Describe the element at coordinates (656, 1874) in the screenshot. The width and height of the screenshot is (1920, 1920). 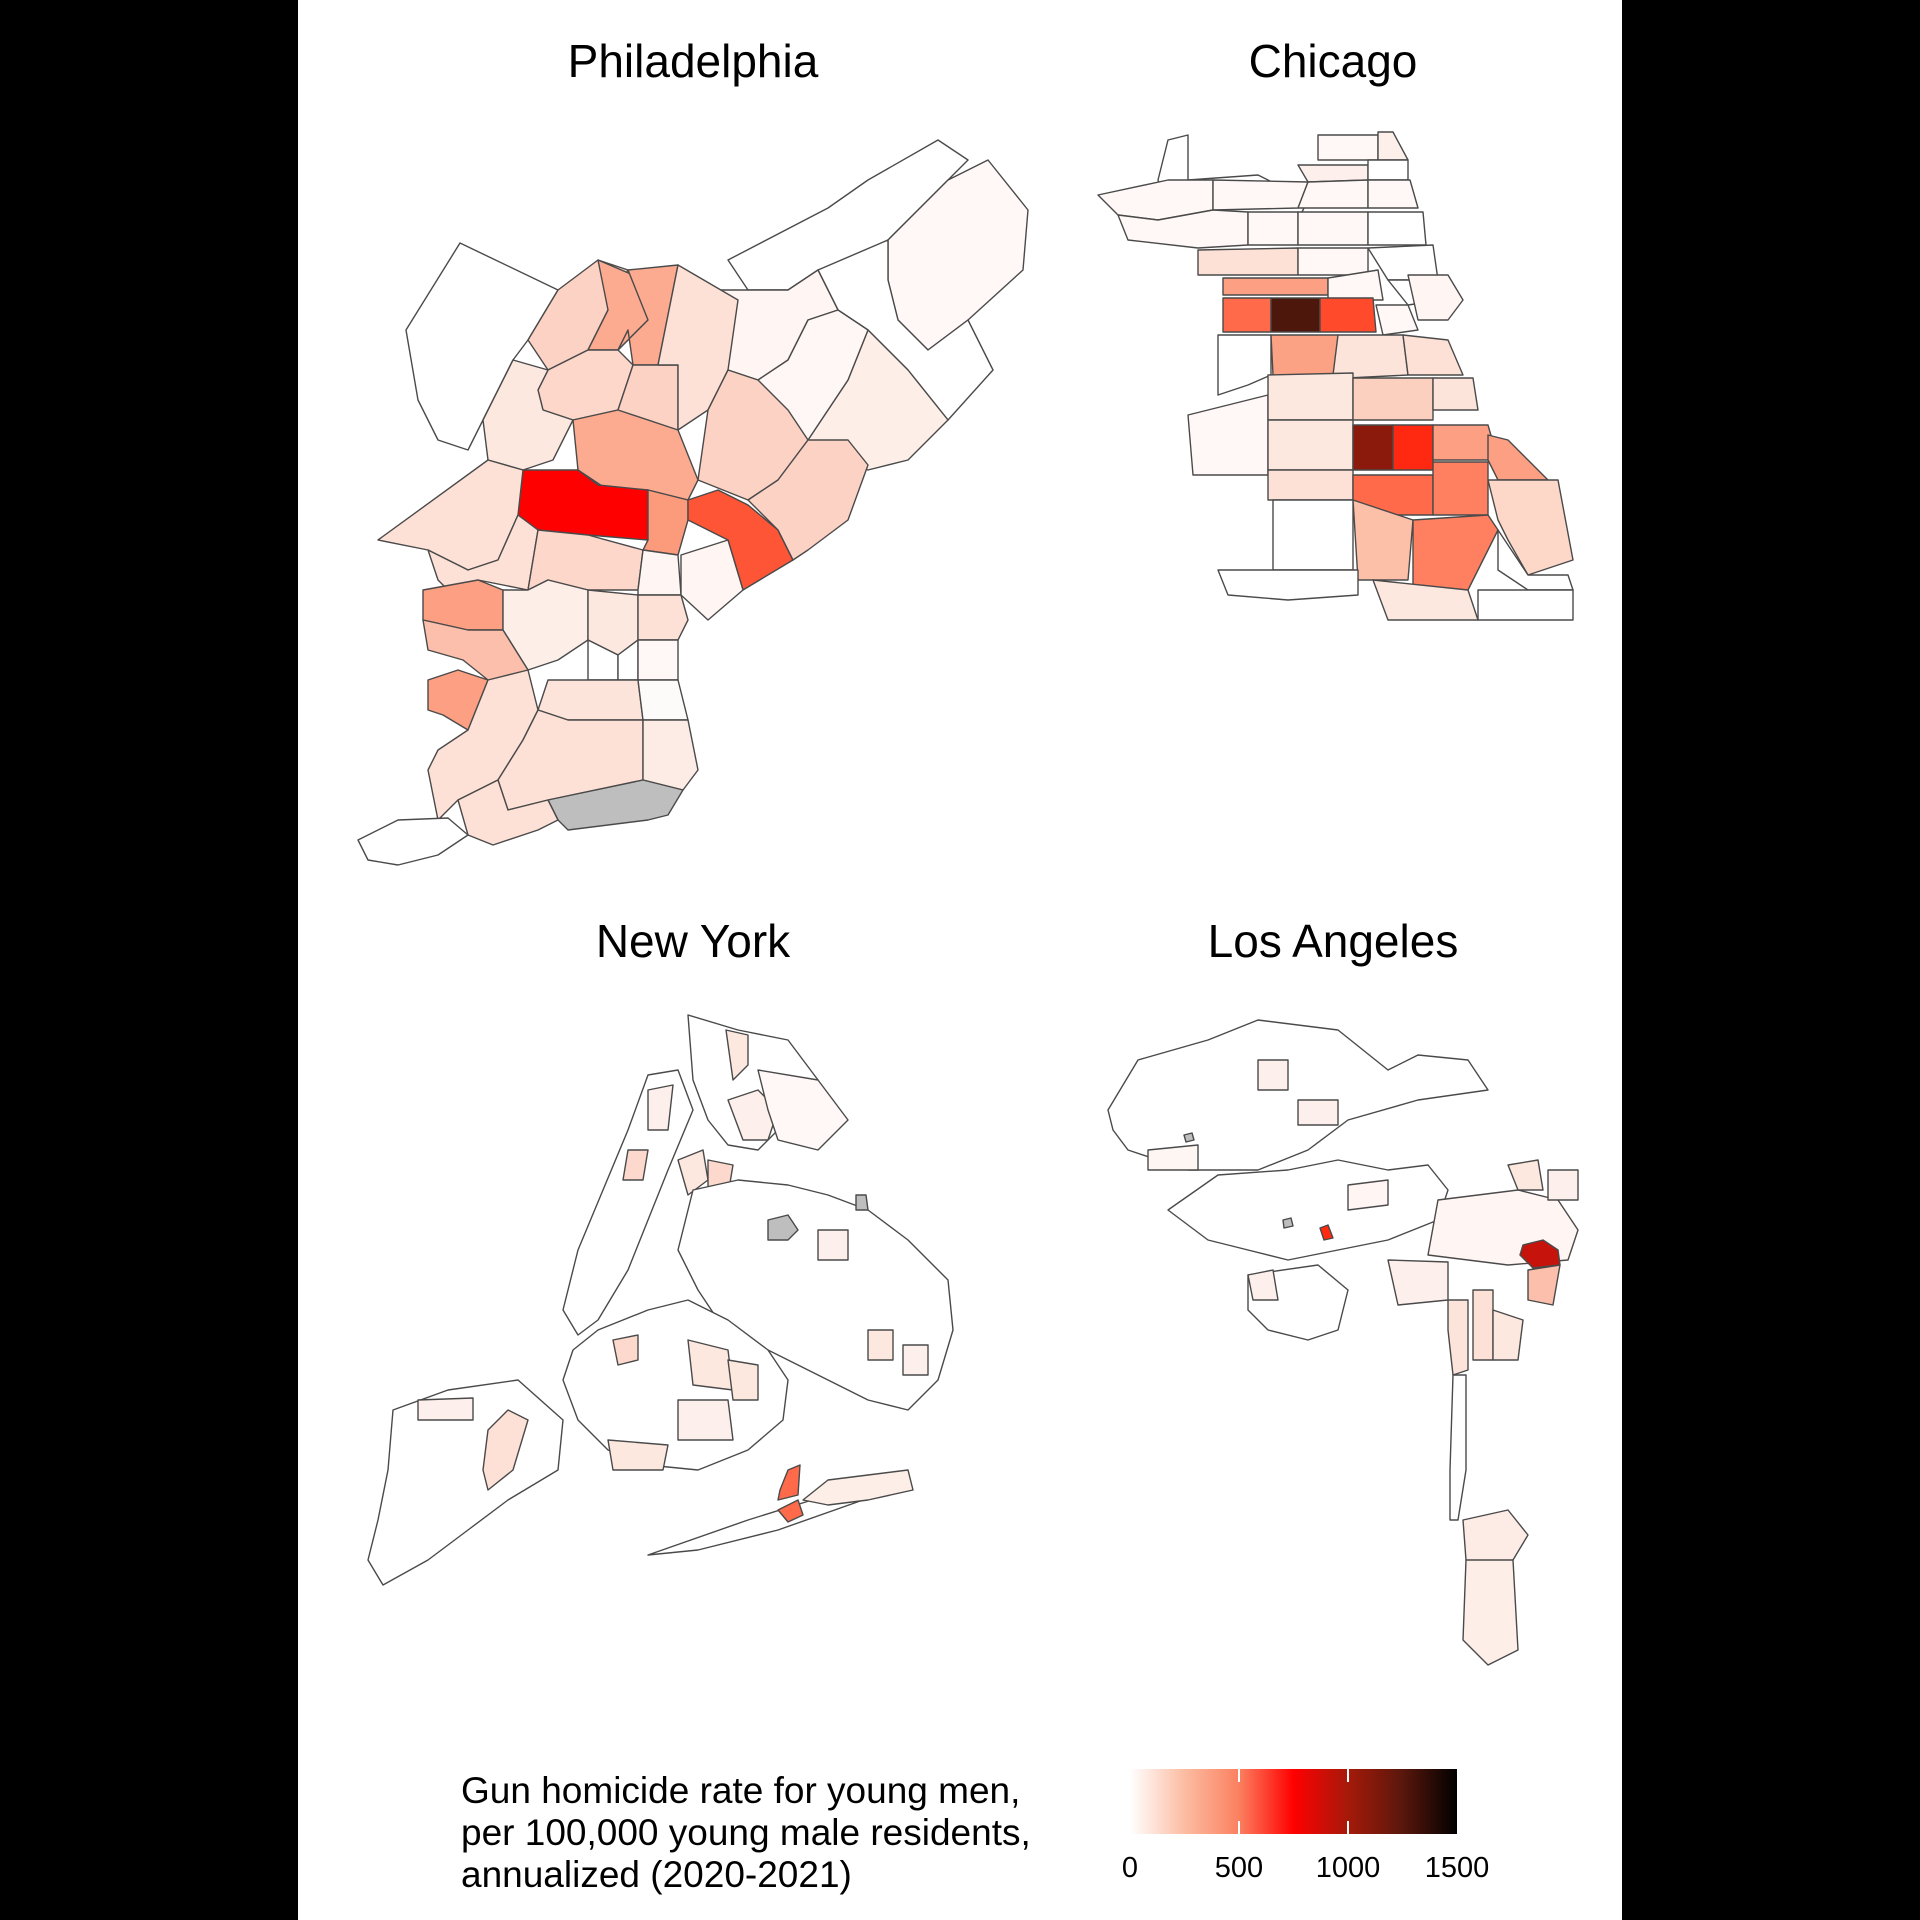
I see `legend-title-line-3: annualized (2020-2021)` at that location.